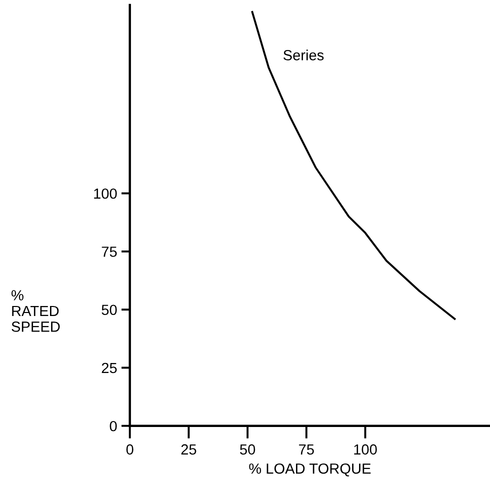 This screenshot has width=490, height=501. What do you see at coordinates (130, 449) in the screenshot?
I see `x-tick-label: 0` at bounding box center [130, 449].